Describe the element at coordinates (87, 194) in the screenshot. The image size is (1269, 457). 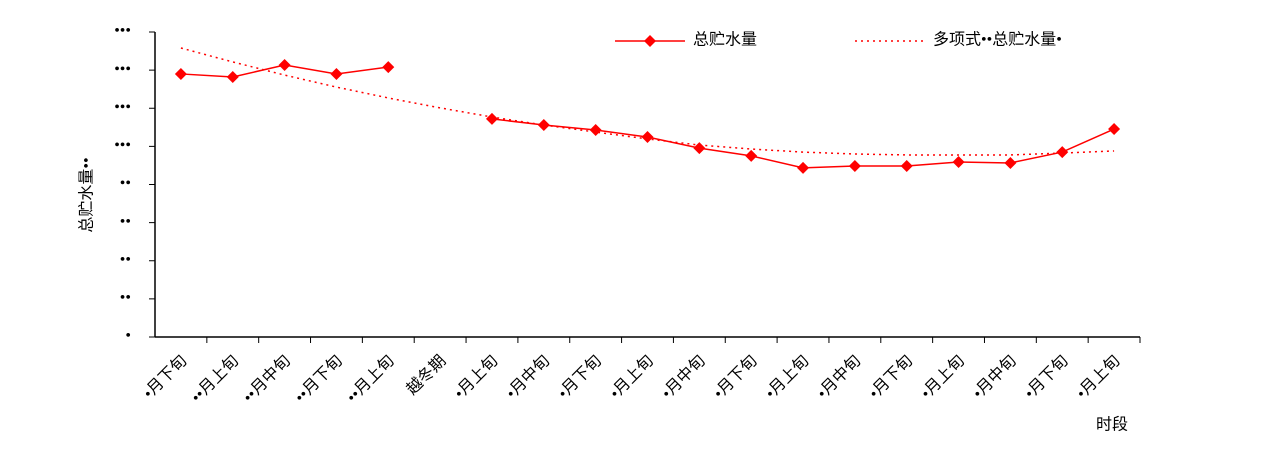
I see `y-axis-title: 总贮水量••` at that location.